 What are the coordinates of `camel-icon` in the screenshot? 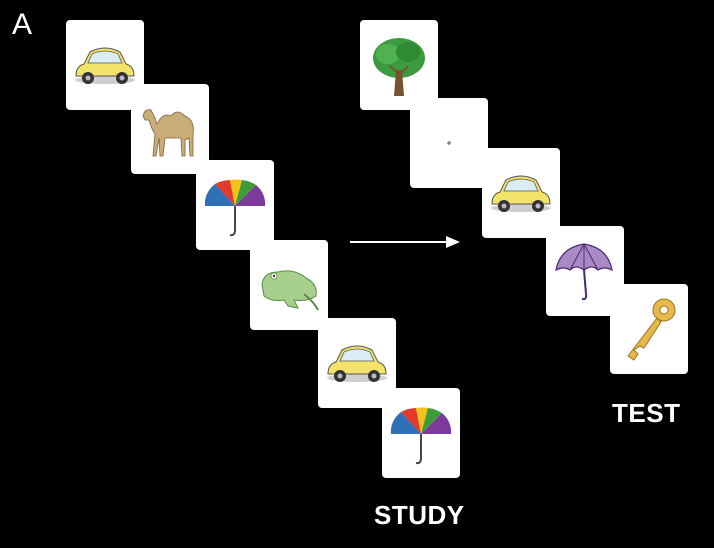 It's located at (168, 133).